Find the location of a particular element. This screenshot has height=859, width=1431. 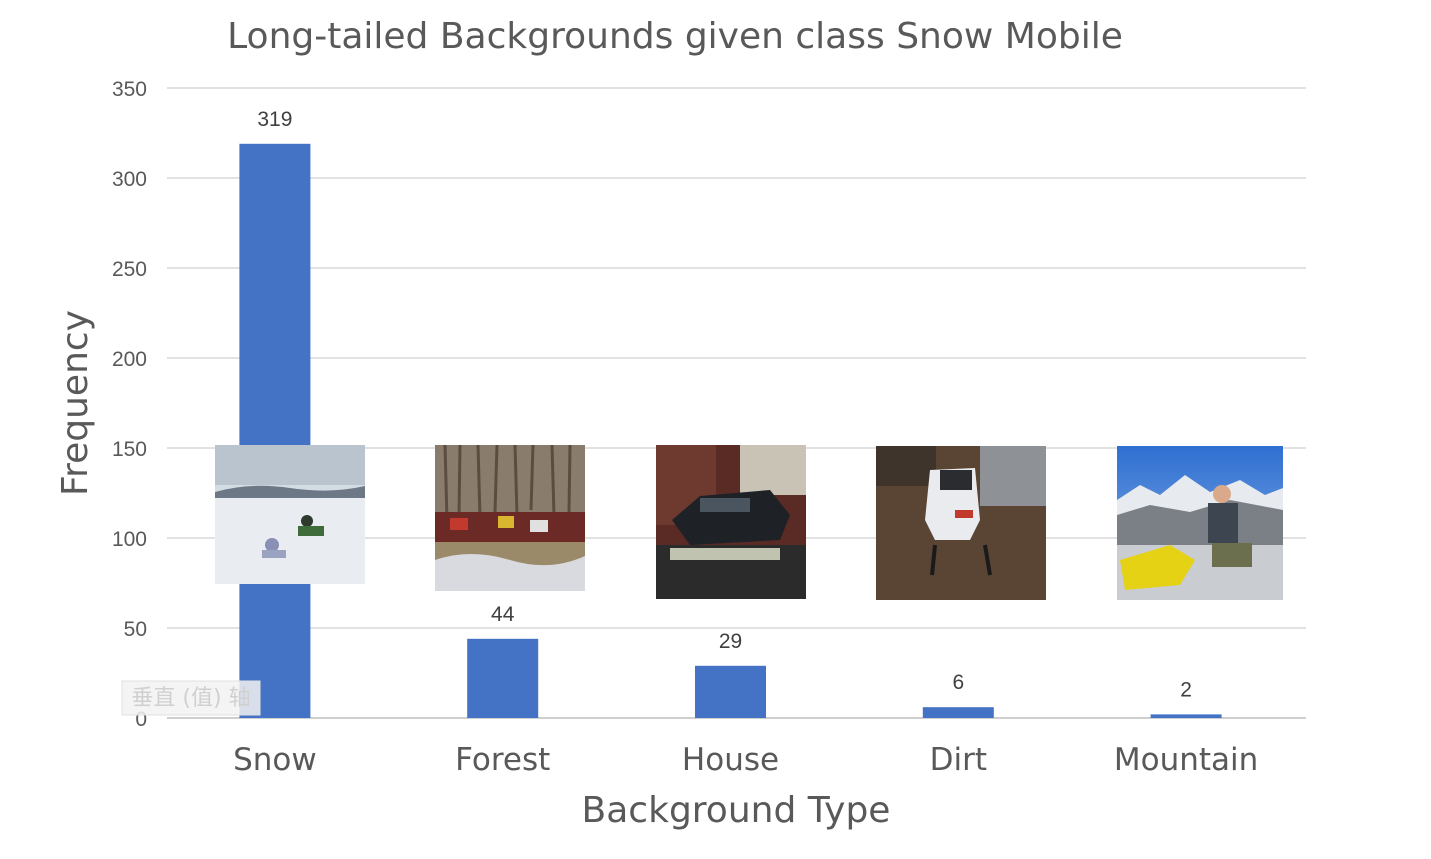

y-tick-label: 50 is located at coordinates (135, 629).